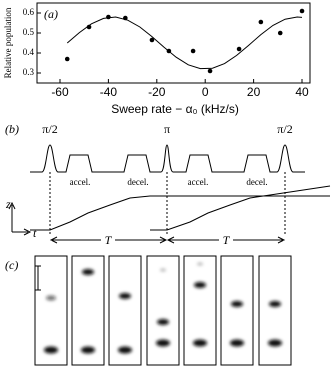 This screenshot has height=366, width=333. Describe the element at coordinates (167, 240) in the screenshot. I see `arrowheads` at that location.